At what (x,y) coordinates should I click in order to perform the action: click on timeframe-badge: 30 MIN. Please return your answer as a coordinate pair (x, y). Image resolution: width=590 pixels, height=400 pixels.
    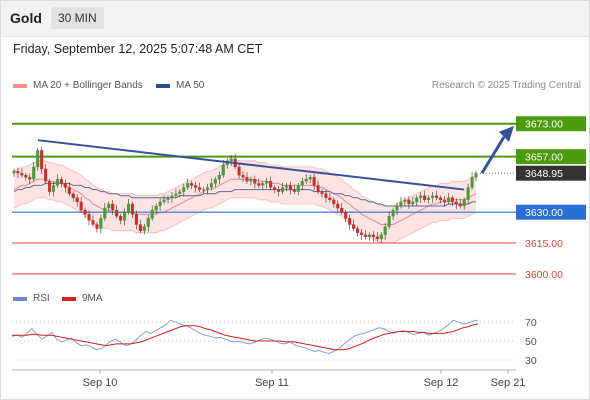
    Looking at the image, I should click on (77, 18).